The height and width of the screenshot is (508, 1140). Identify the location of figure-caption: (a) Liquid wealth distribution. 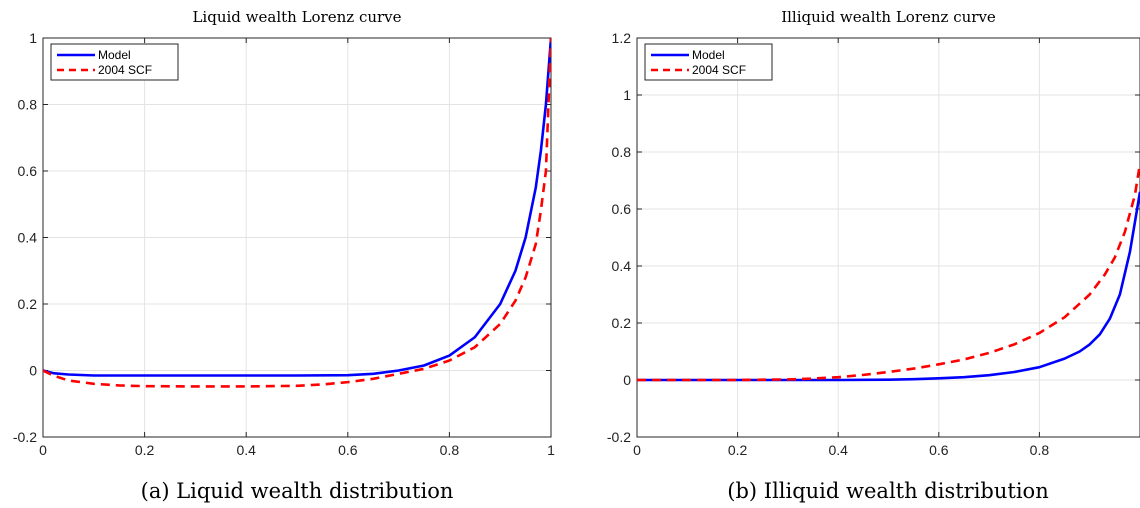
(297, 491).